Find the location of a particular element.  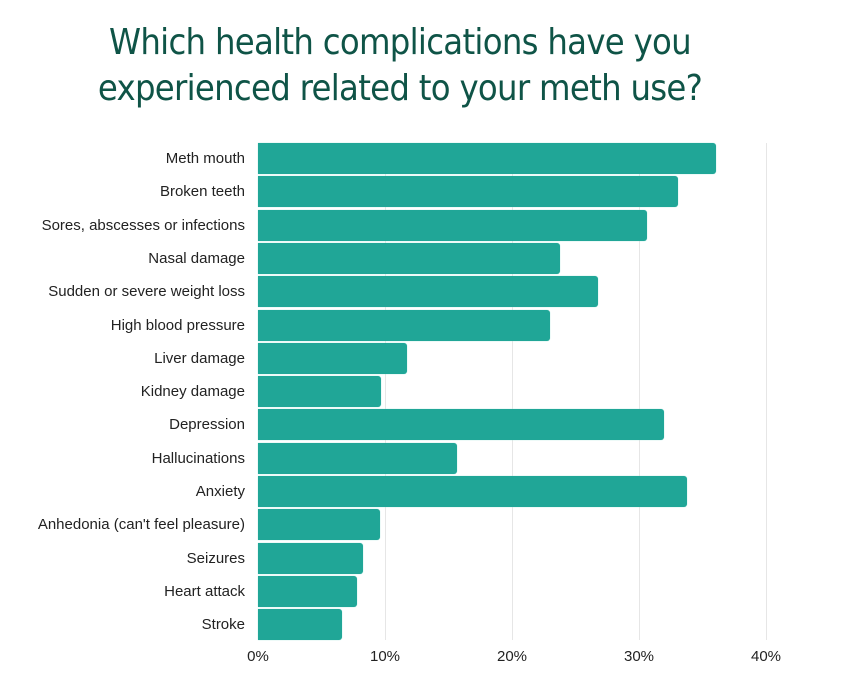

category-label: Seizures is located at coordinates (215, 558).